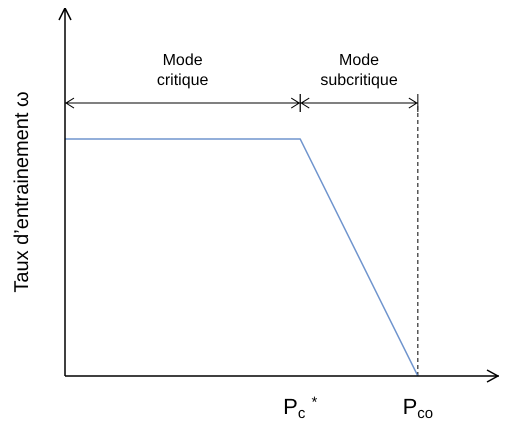 Image resolution: width=507 pixels, height=433 pixels. What do you see at coordinates (418, 408) in the screenshot?
I see `x-tick-label: P$_{co}$` at bounding box center [418, 408].